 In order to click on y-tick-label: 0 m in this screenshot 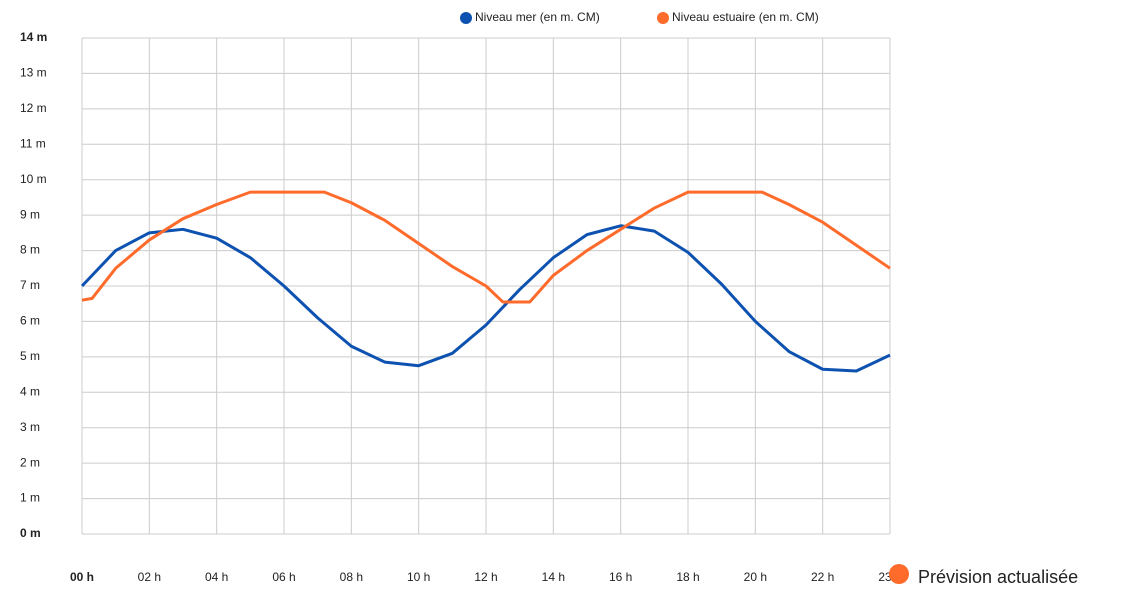, I will do `click(30, 533)`.